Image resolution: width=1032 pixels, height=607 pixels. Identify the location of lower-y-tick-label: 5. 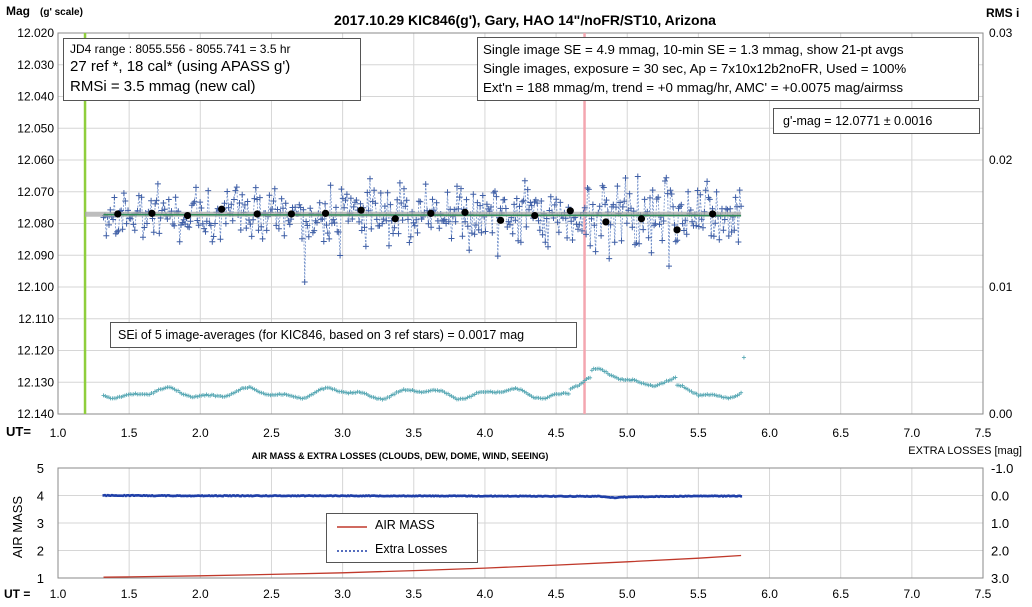
(40, 468).